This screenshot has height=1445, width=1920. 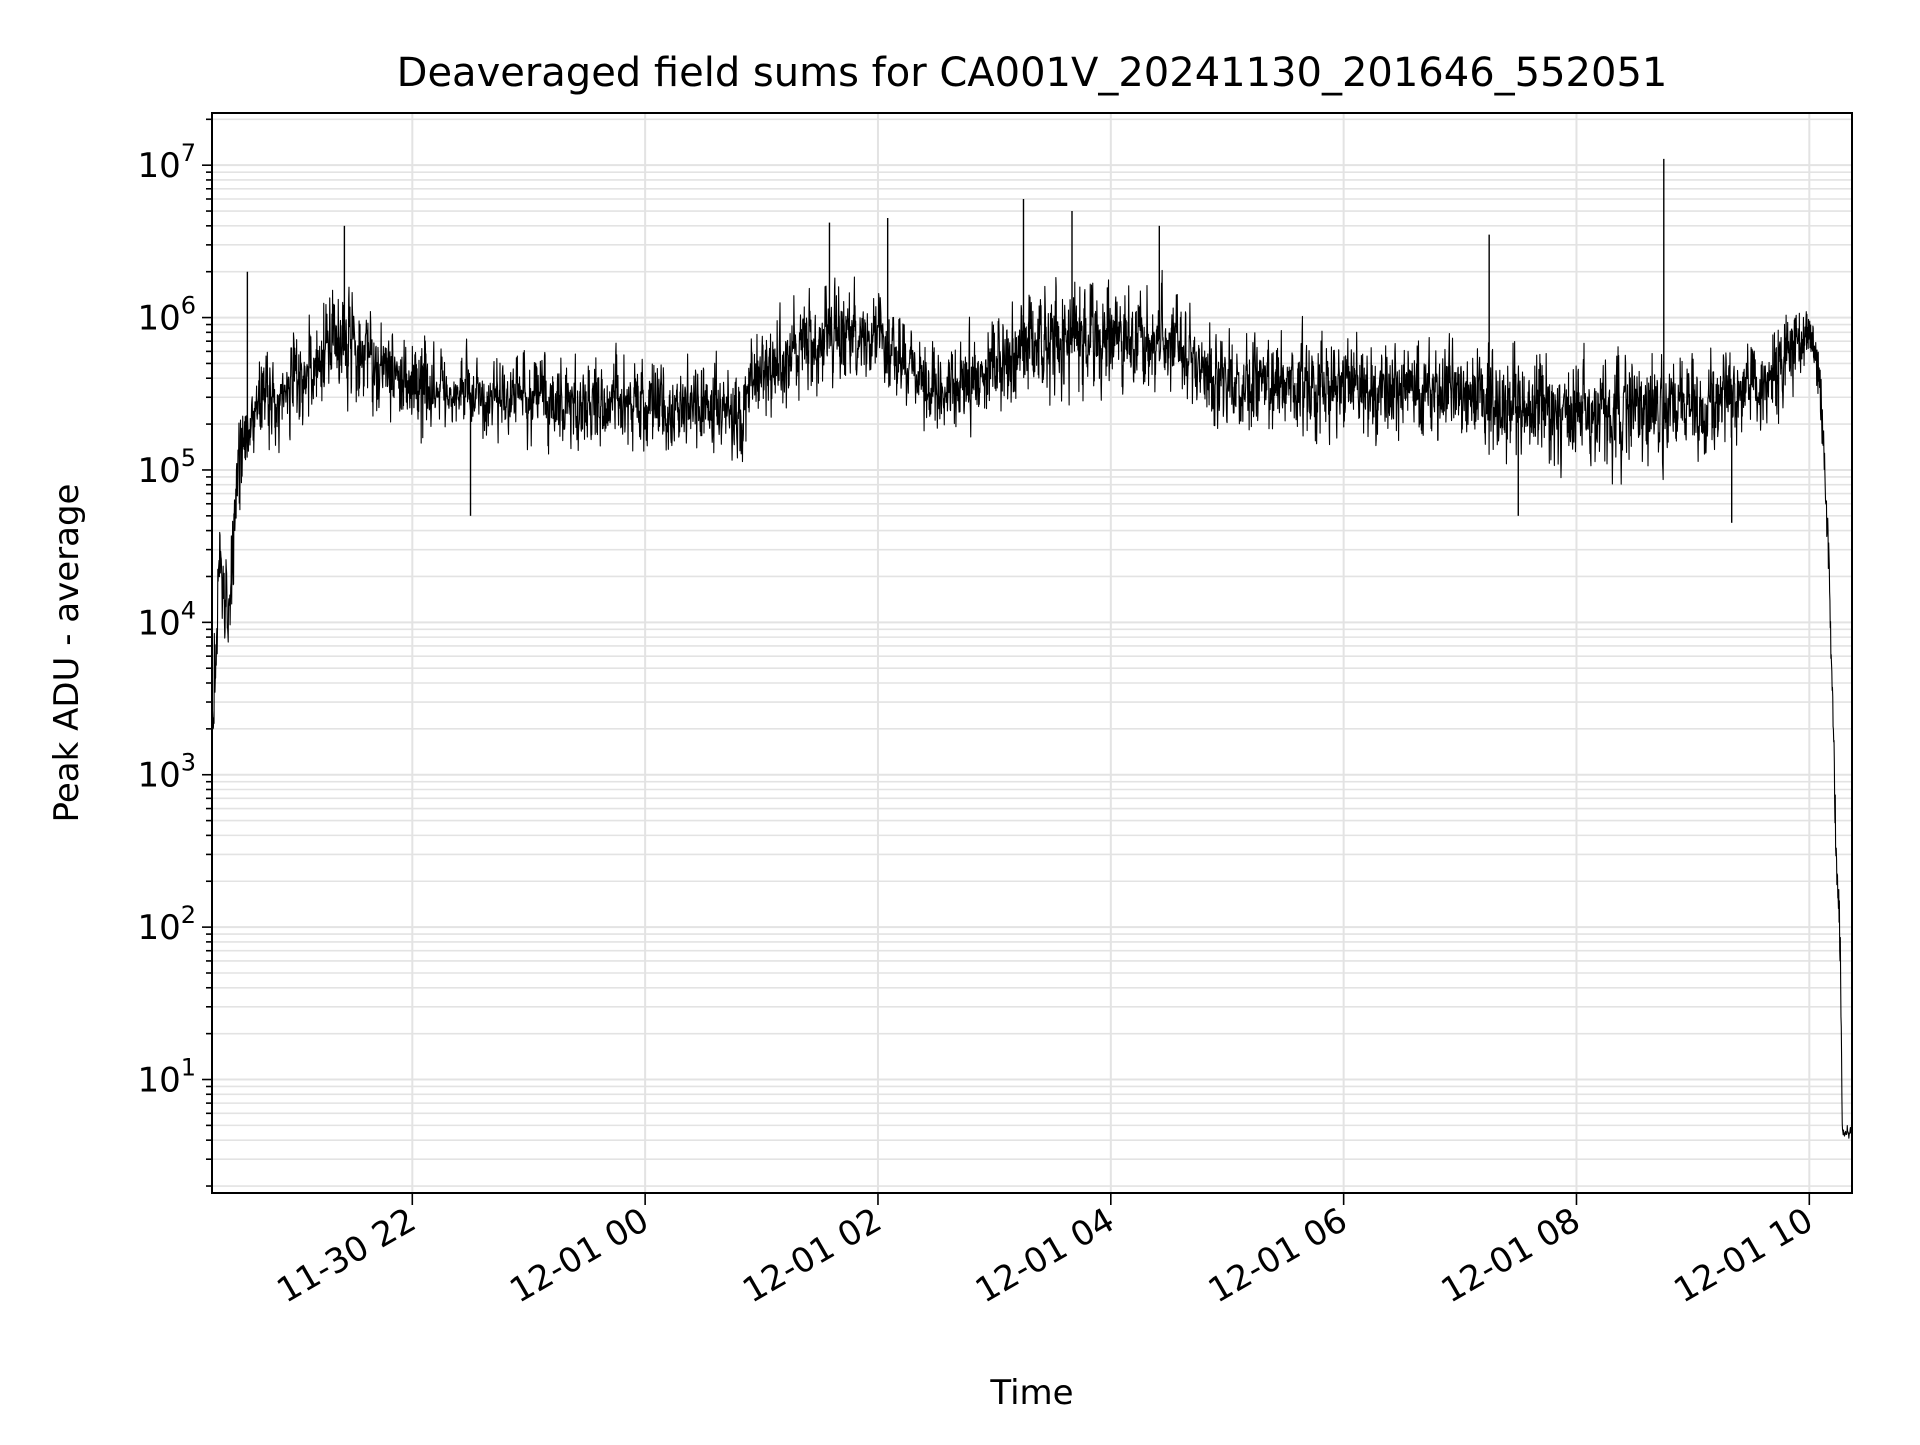 What do you see at coordinates (166, 1077) in the screenshot?
I see `y-tick-label: 10¹` at bounding box center [166, 1077].